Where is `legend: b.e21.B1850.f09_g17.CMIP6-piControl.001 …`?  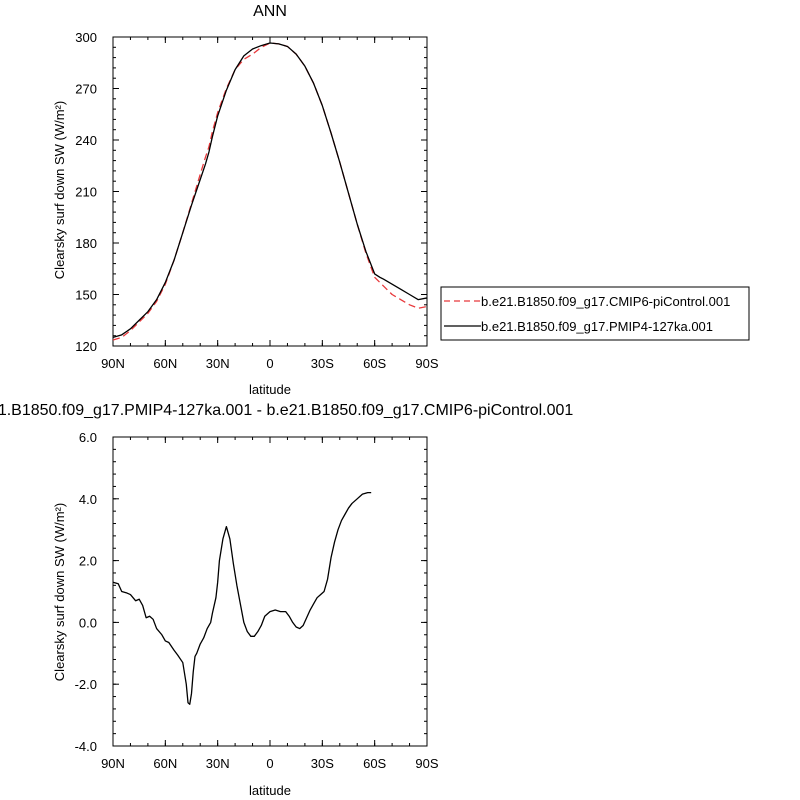 legend: b.e21.B1850.f09_g17.CMIP6-piControl.001 … is located at coordinates (595, 313).